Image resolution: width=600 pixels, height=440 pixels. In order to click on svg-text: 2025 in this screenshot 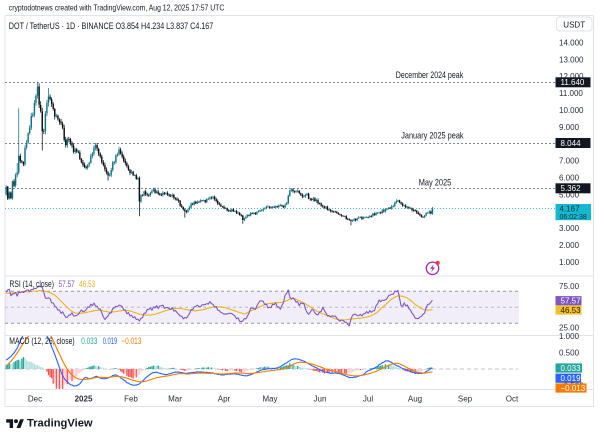, I will do `click(84, 399)`.